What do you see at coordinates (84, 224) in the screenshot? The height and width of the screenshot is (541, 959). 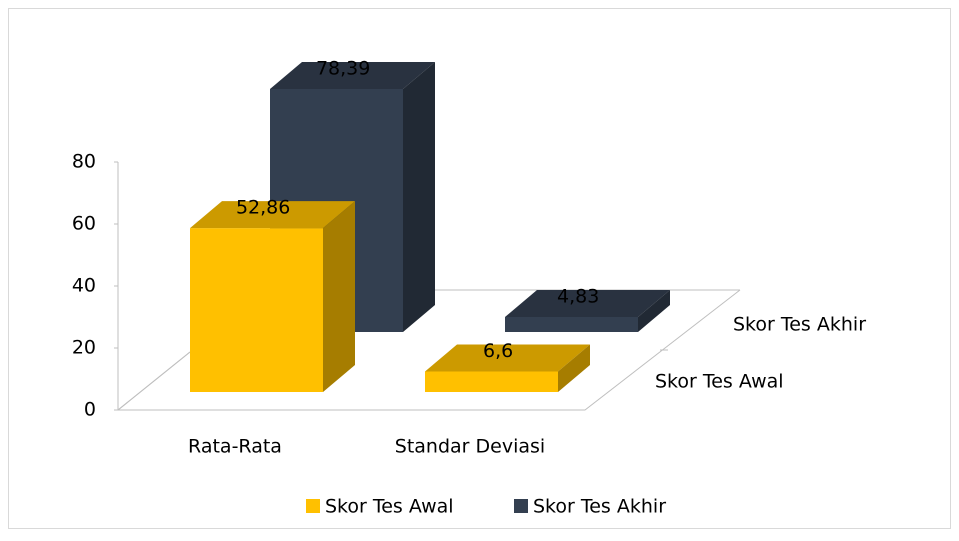 I see `y-tick-label: 60` at bounding box center [84, 224].